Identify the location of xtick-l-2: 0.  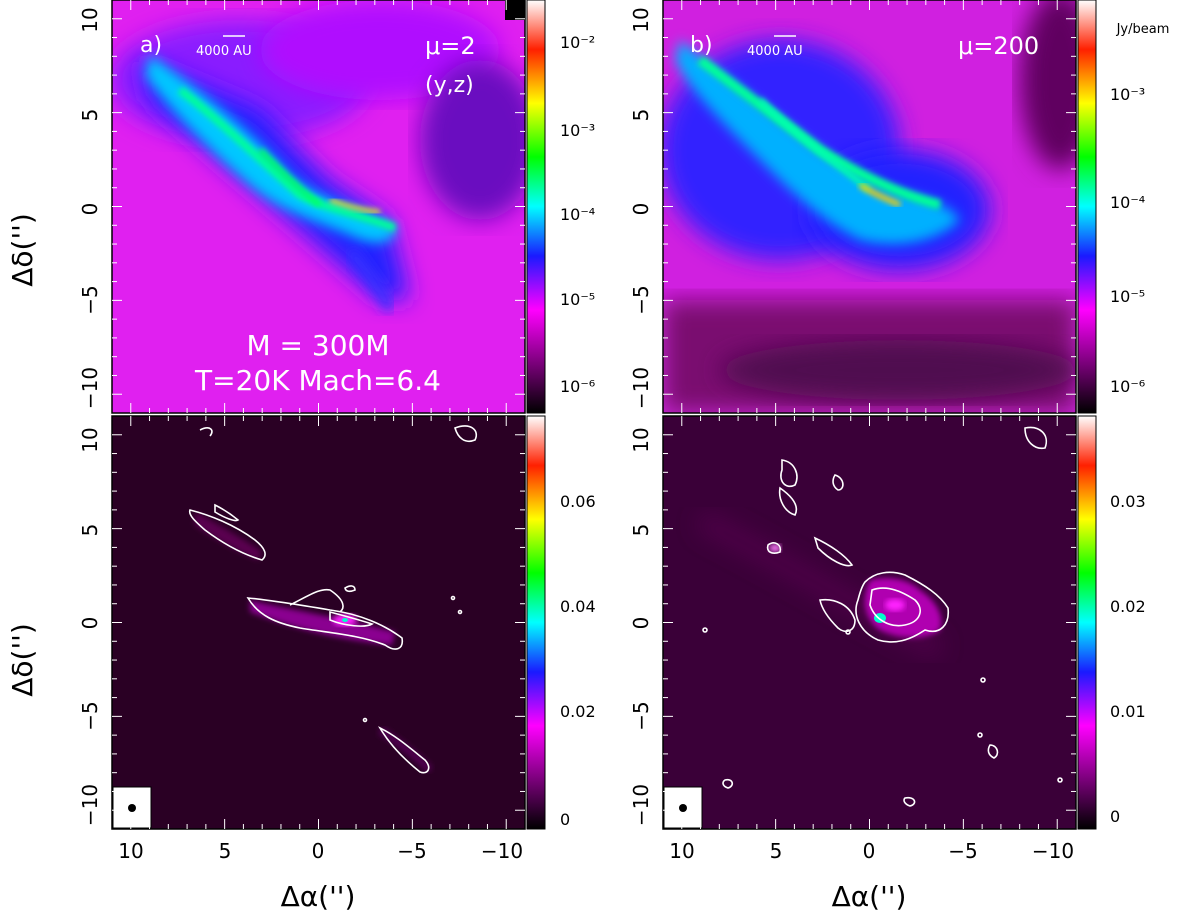
(318, 851).